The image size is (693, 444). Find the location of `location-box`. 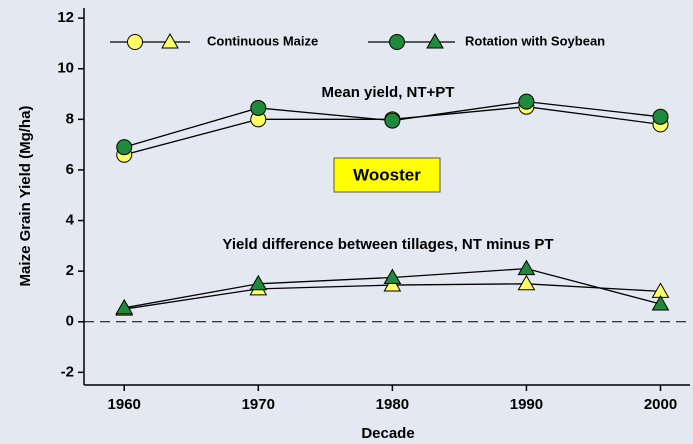

location-box is located at coordinates (387, 175).